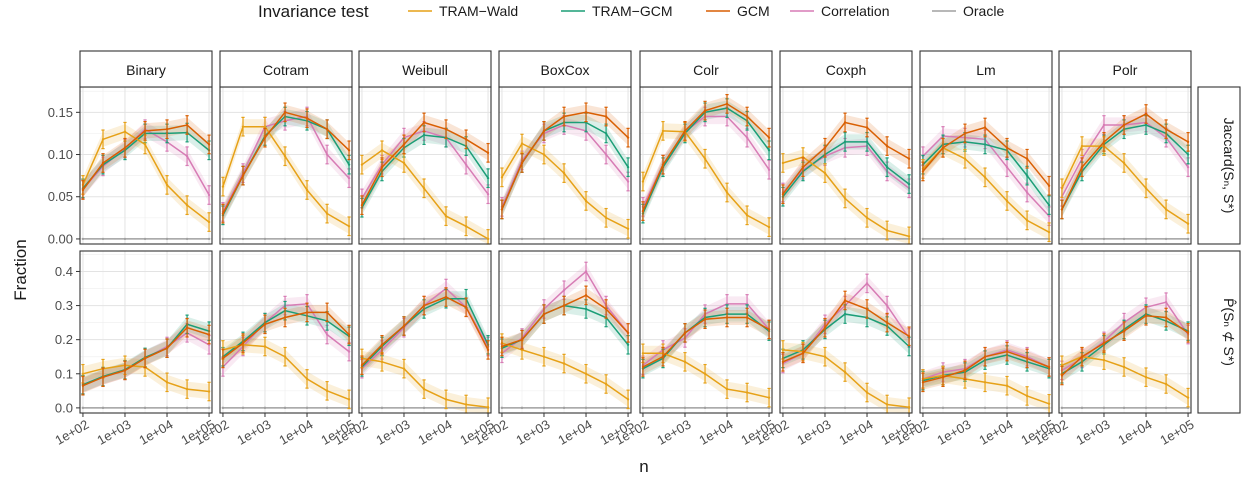 The image size is (1245, 479). Describe the element at coordinates (953, 432) in the screenshot. I see `x-tick-label: 1e+03` at that location.